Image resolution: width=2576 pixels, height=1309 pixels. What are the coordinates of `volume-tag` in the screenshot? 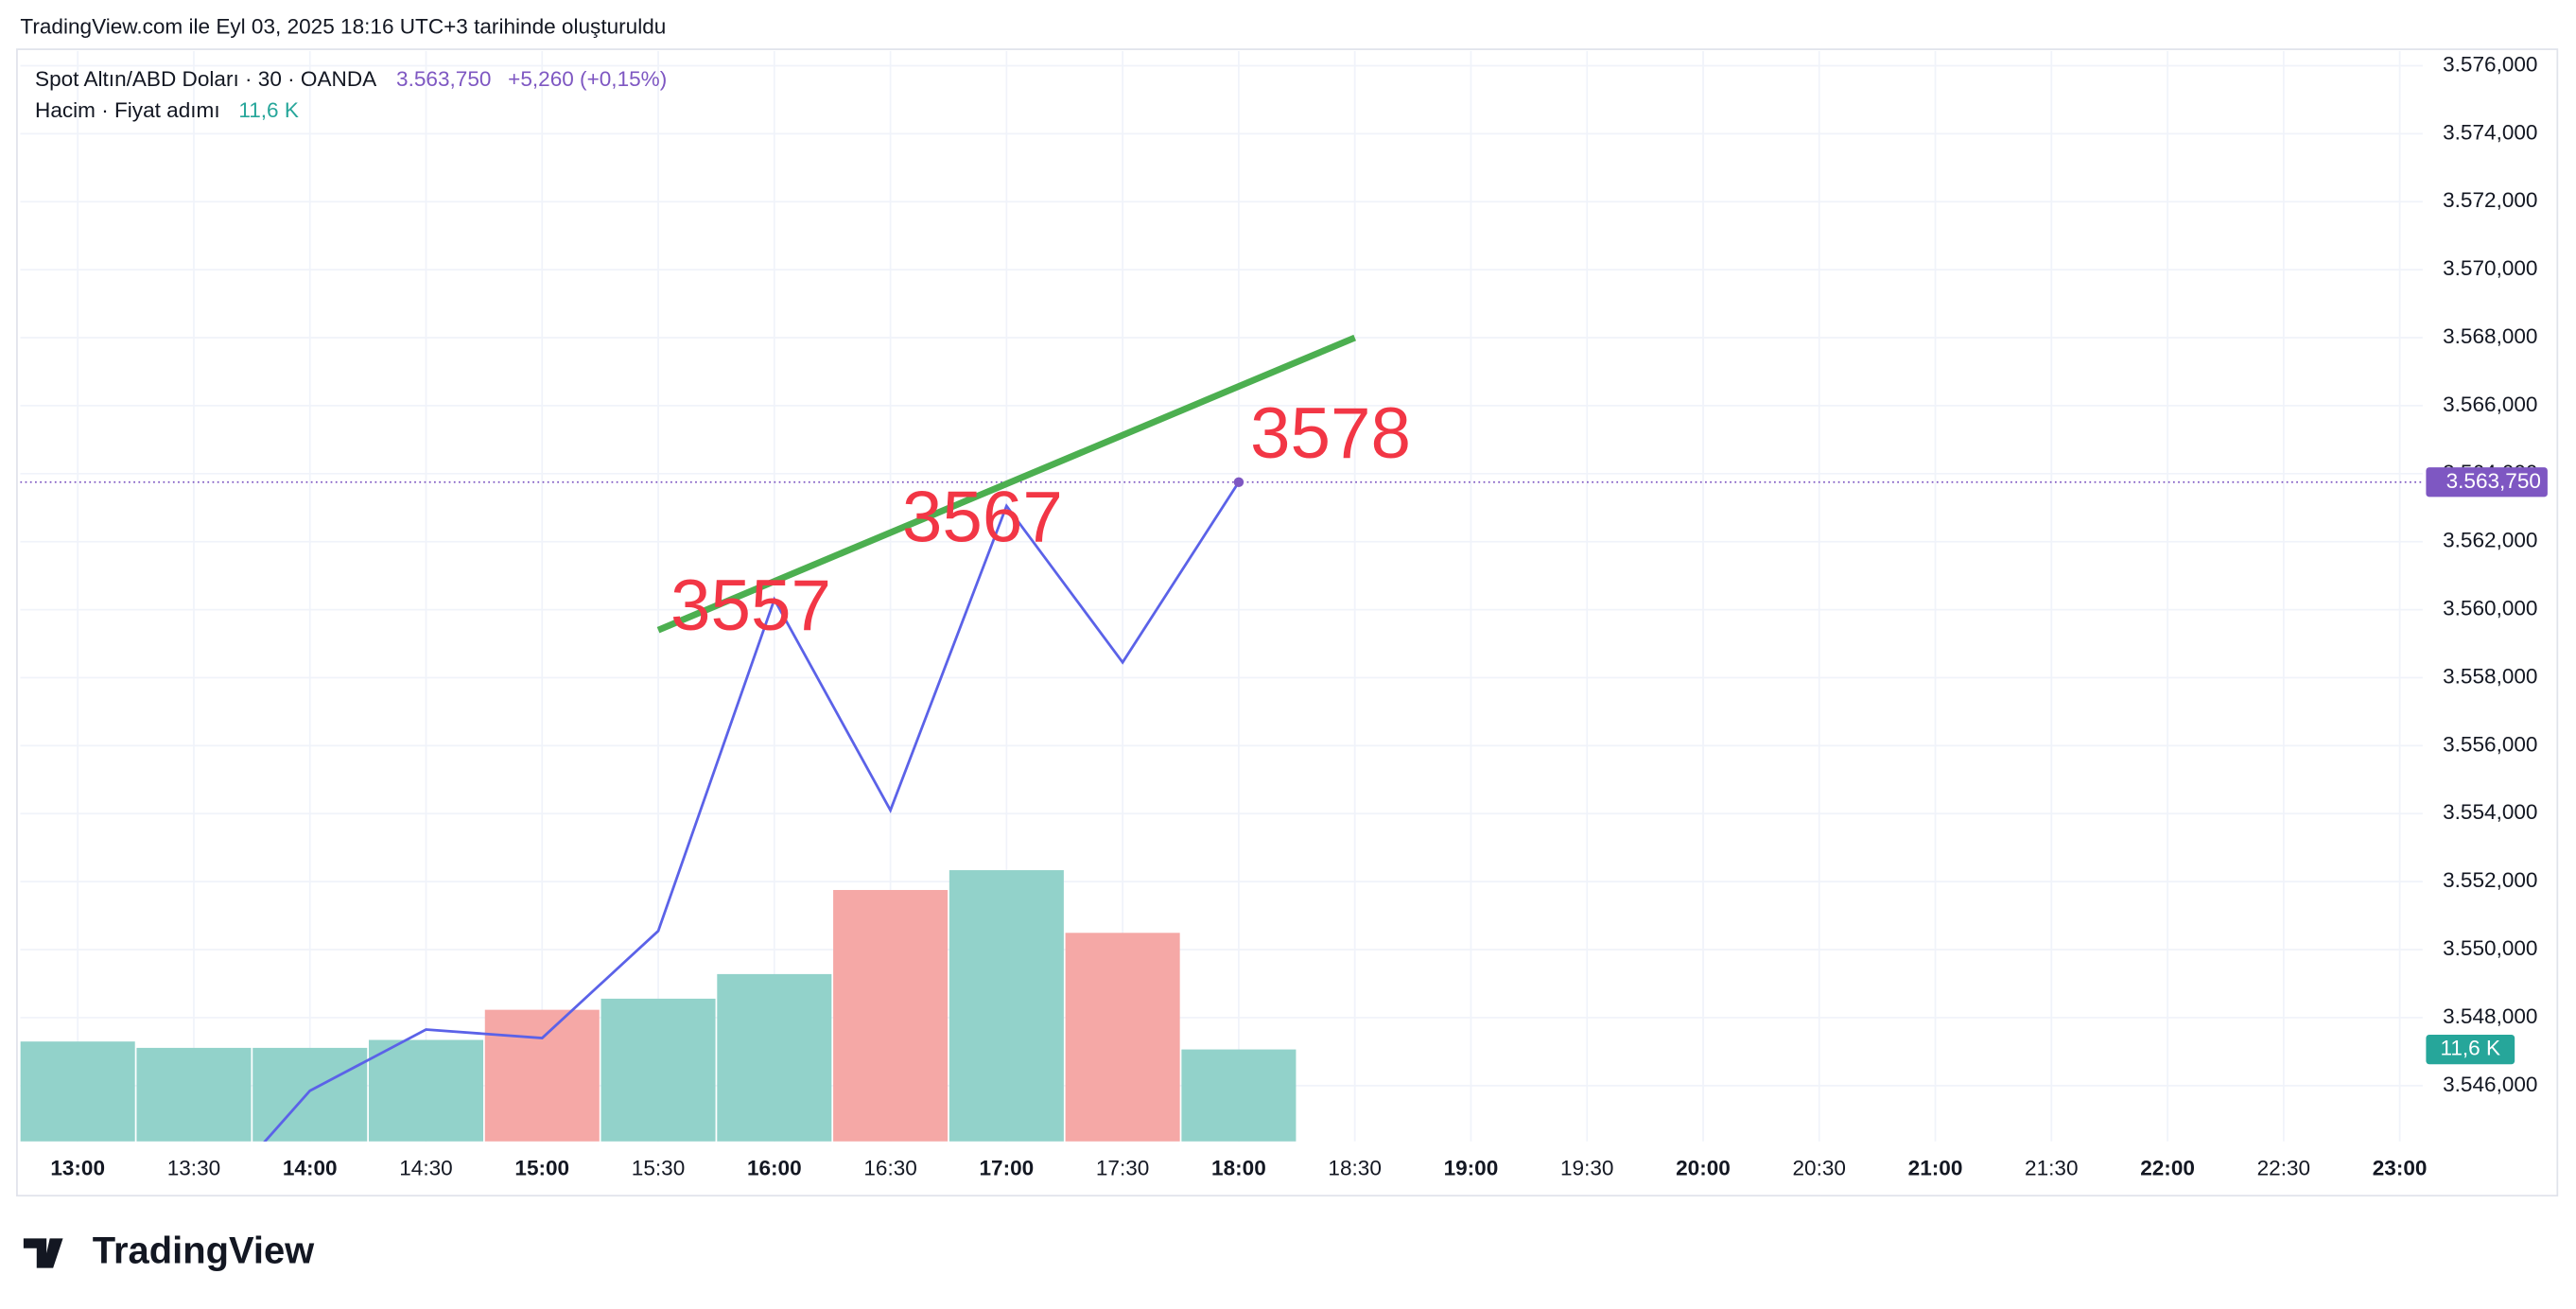 It's located at (2470, 1049).